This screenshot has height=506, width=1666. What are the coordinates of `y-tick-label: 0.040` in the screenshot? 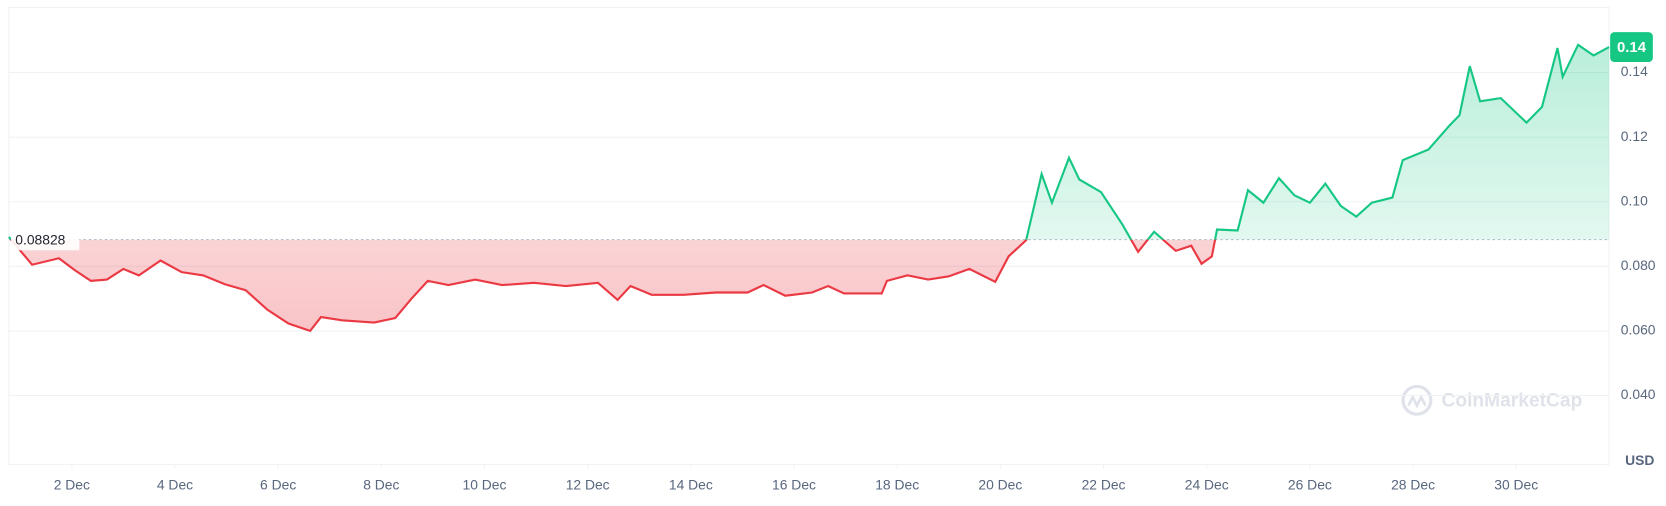 It's located at (1638, 394).